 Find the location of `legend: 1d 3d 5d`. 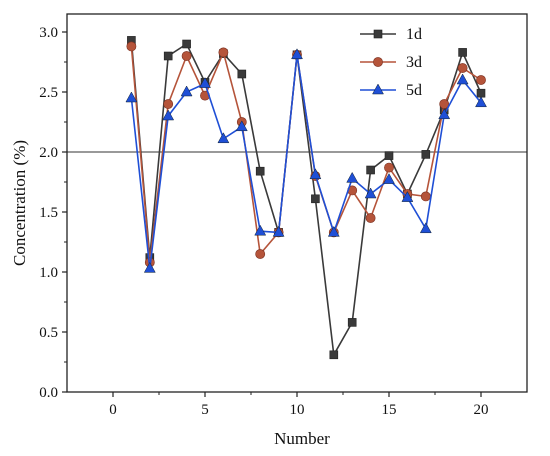

legend: 1d 3d 5d is located at coordinates (391, 62).